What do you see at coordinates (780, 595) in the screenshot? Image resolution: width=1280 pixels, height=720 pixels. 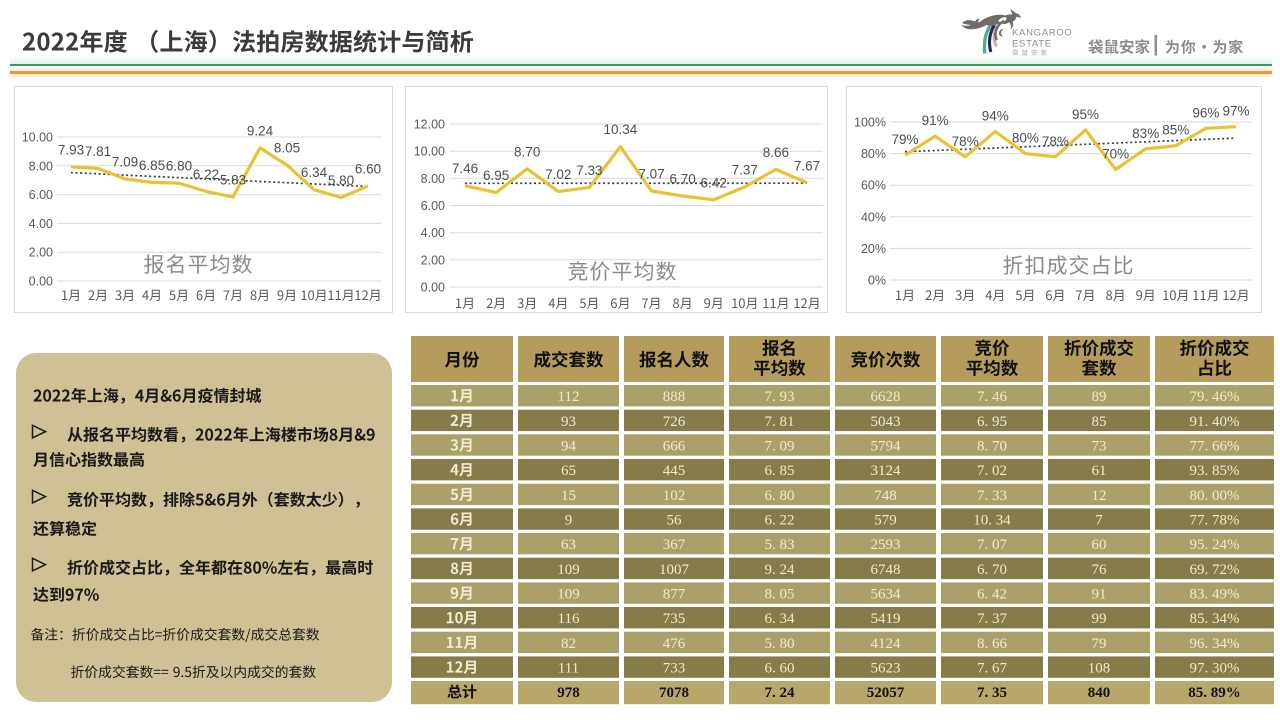 I see `svg-text: 8. 05` at bounding box center [780, 595].